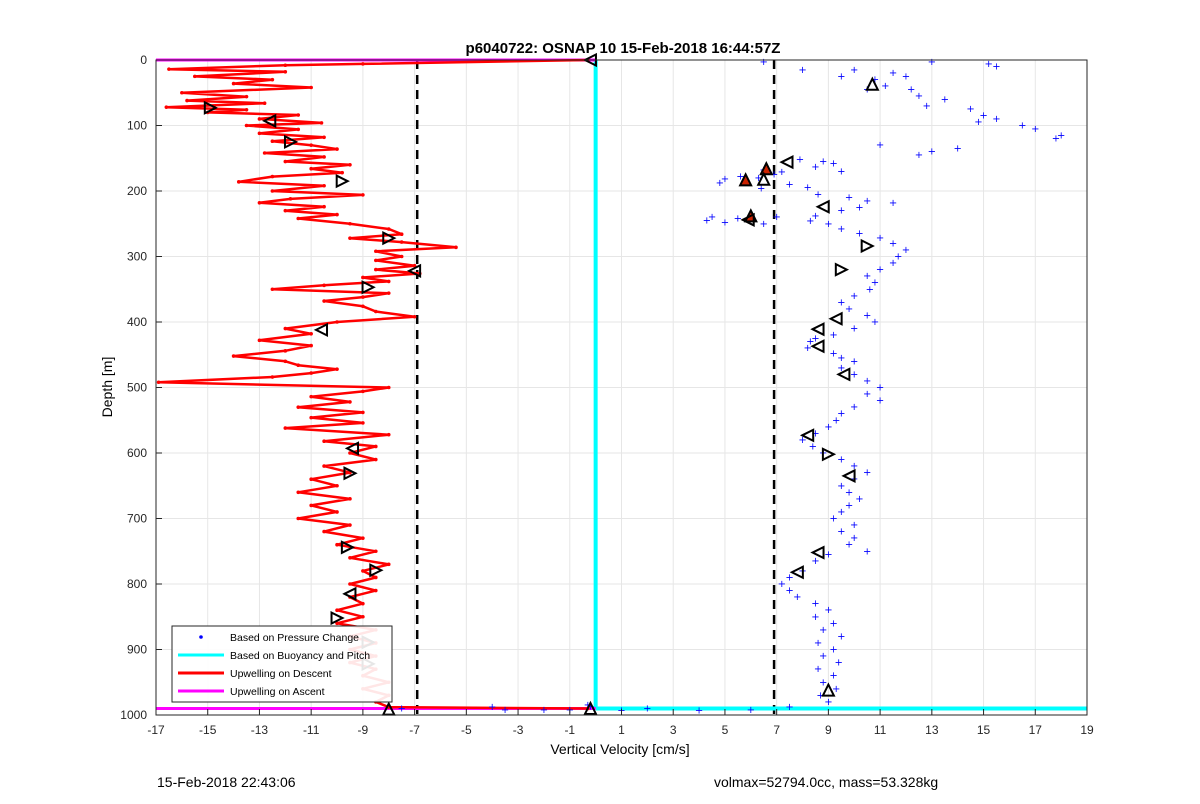  I want to click on y-axis-label: Depth [m], so click(107, 387).